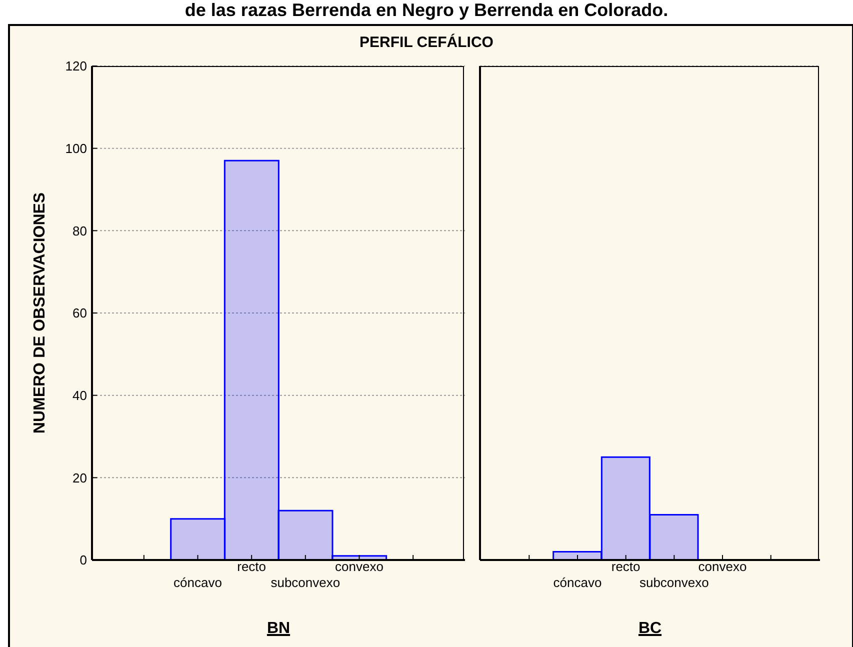  What do you see at coordinates (426, 42) in the screenshot?
I see `chart-subtitle: PERFIL CEFÁLICO` at bounding box center [426, 42].